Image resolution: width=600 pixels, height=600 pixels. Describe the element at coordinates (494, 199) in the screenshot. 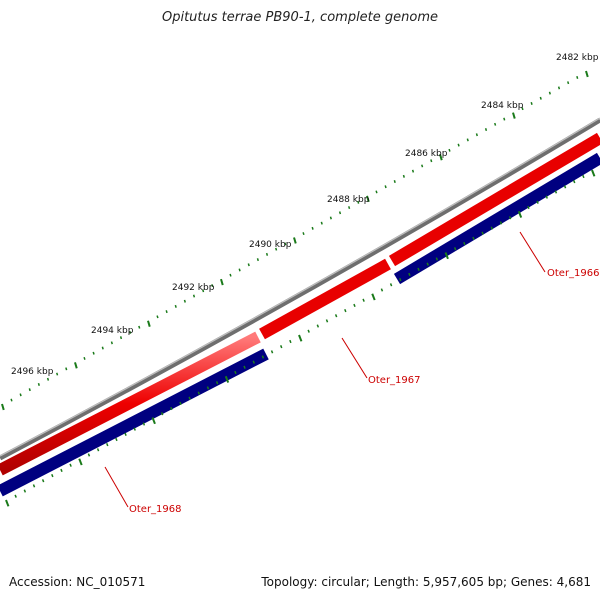

I see `gene-oter-1966-forward` at that location.